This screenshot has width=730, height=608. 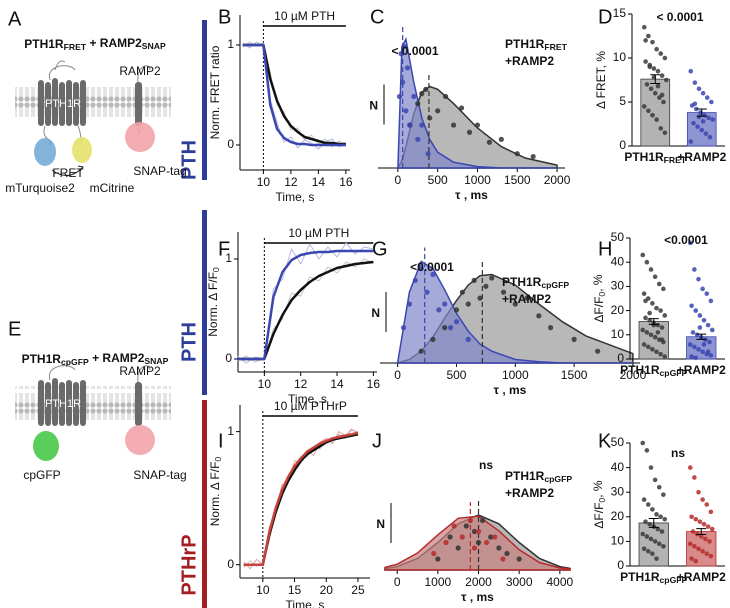 What do you see at coordinates (538, 476) in the screenshot?
I see `legend-label: PTH1RcpGFP` at bounding box center [538, 476].